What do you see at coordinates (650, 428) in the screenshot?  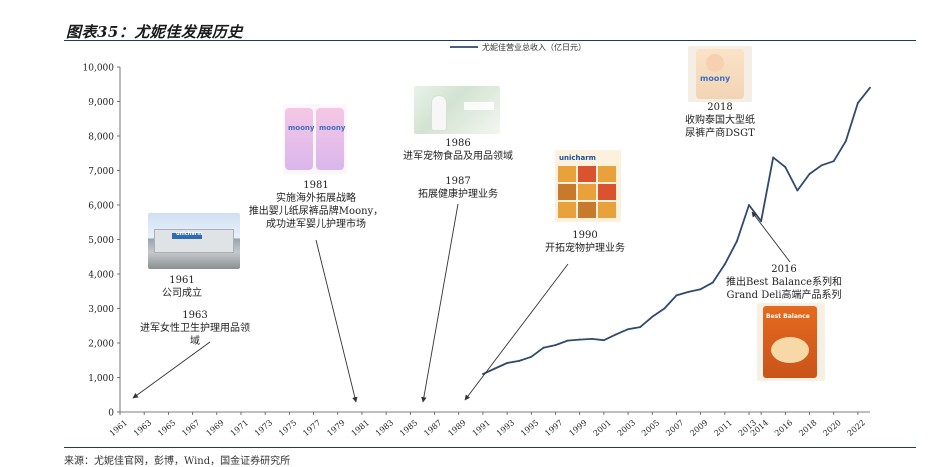 I see `x-tick-label: 2005` at bounding box center [650, 428].